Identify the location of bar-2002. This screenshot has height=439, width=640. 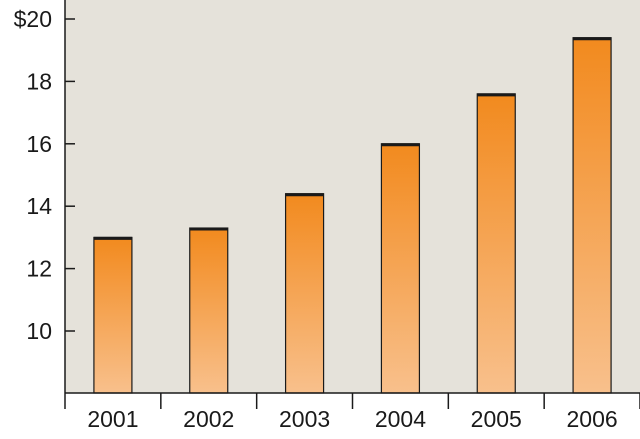
(209, 310).